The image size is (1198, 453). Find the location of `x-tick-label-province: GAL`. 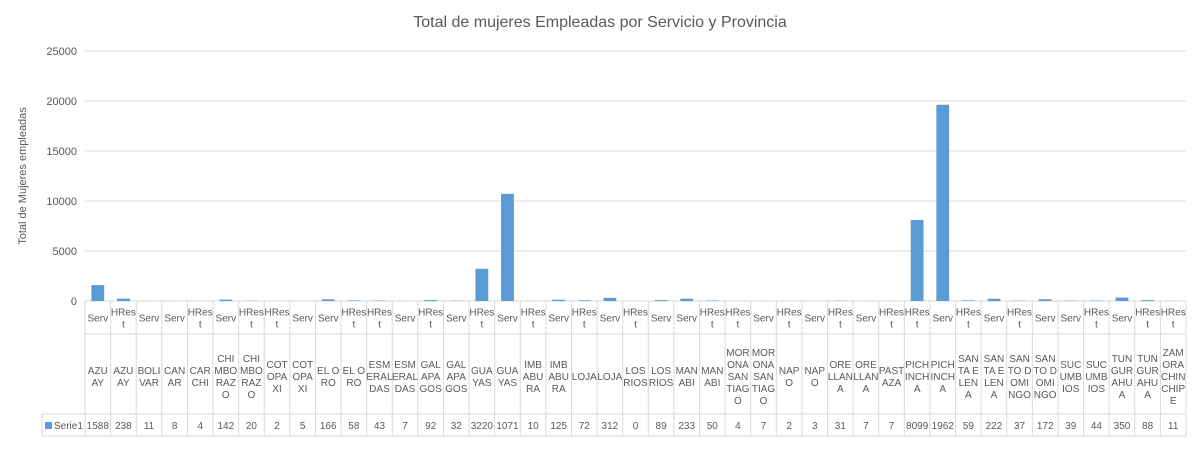

x-tick-label-province: GAL is located at coordinates (431, 365).